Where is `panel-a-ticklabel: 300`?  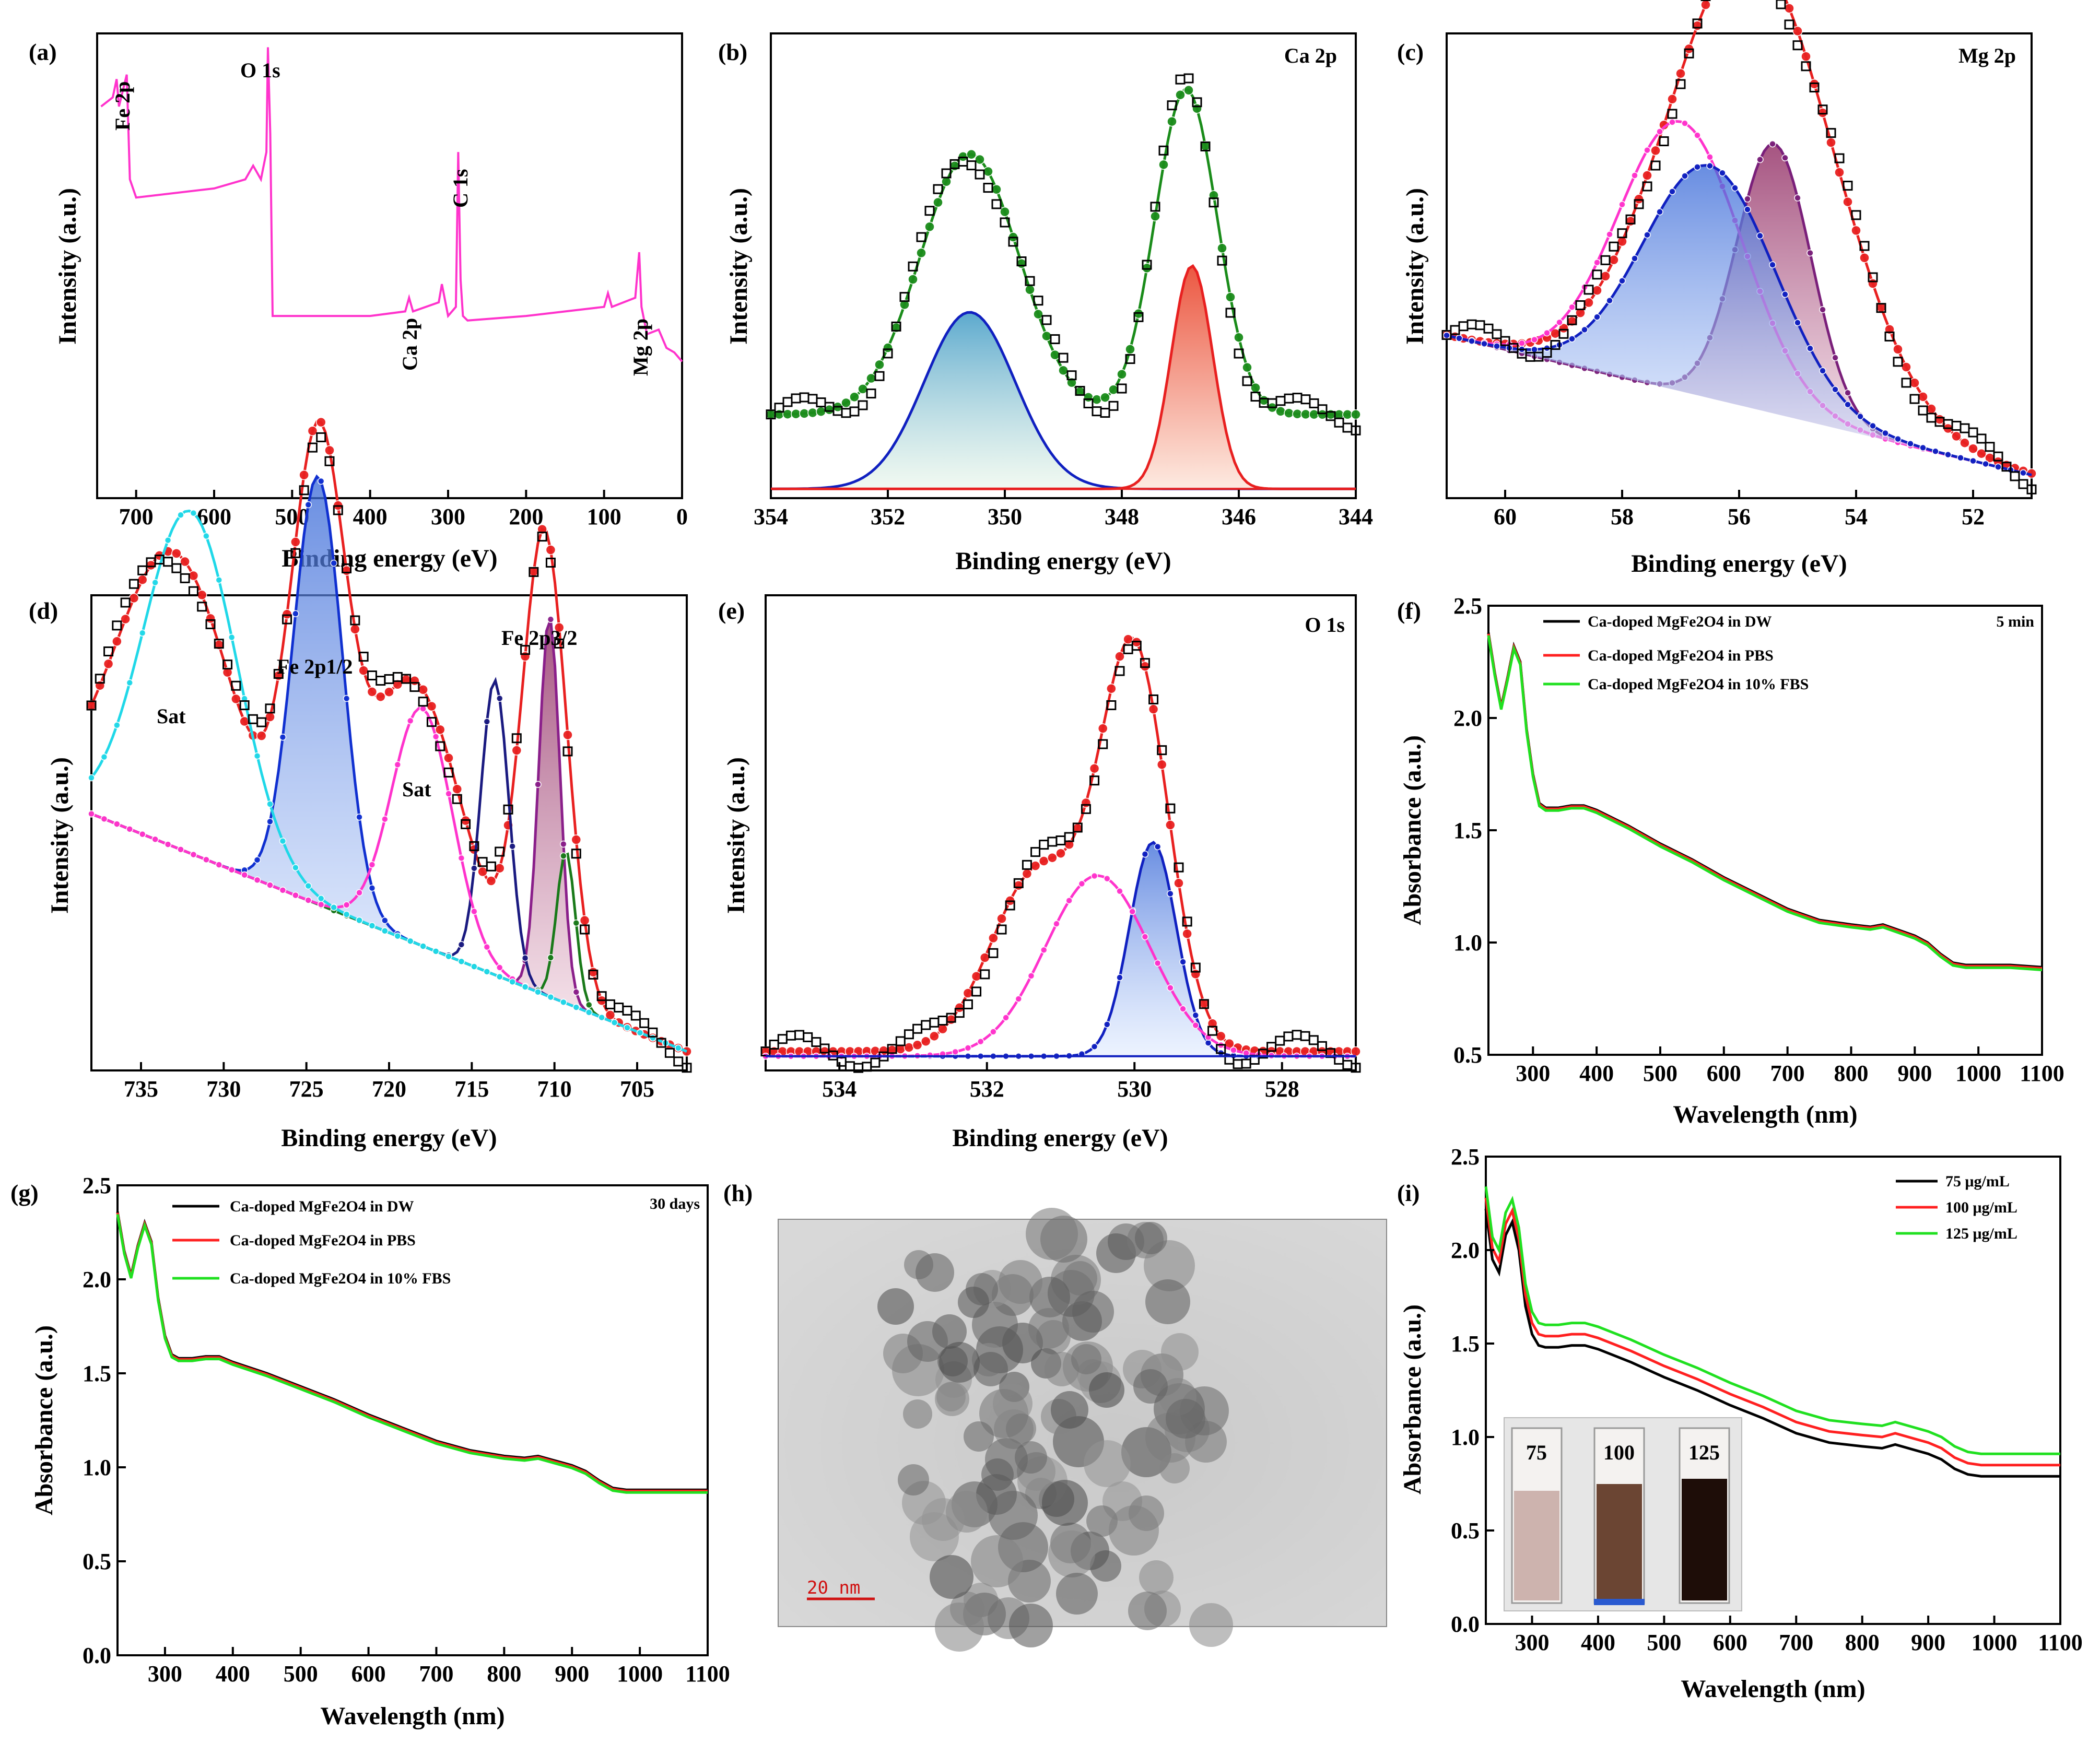 panel-a-ticklabel: 300 is located at coordinates (448, 516).